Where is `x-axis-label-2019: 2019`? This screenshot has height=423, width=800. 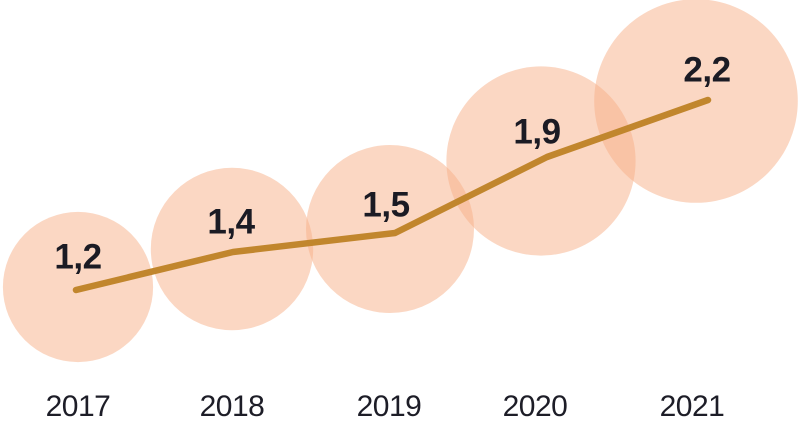
x-axis-label-2019: 2019 is located at coordinates (389, 406).